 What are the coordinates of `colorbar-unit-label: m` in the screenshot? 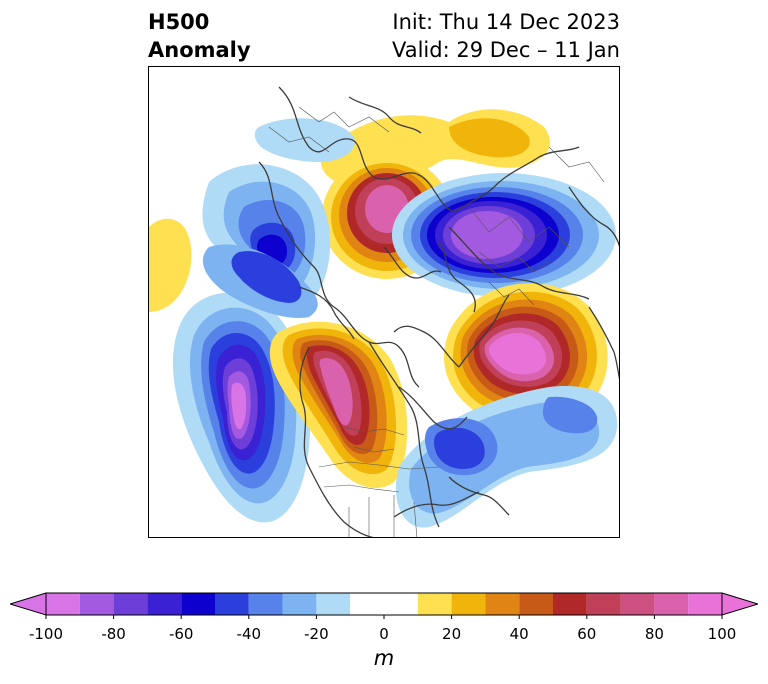 It's located at (384, 658).